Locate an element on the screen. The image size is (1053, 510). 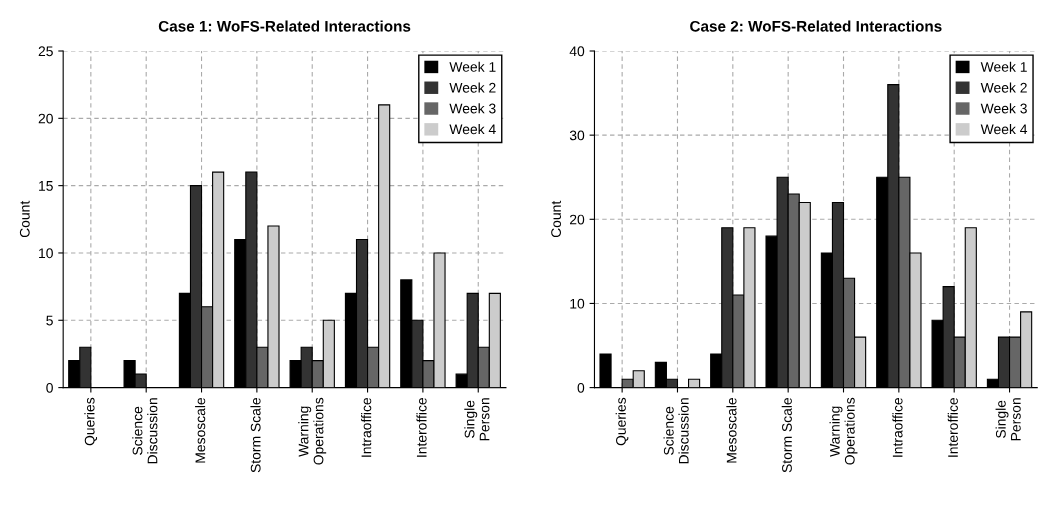
y-tick-label: 25 is located at coordinates (45, 51).